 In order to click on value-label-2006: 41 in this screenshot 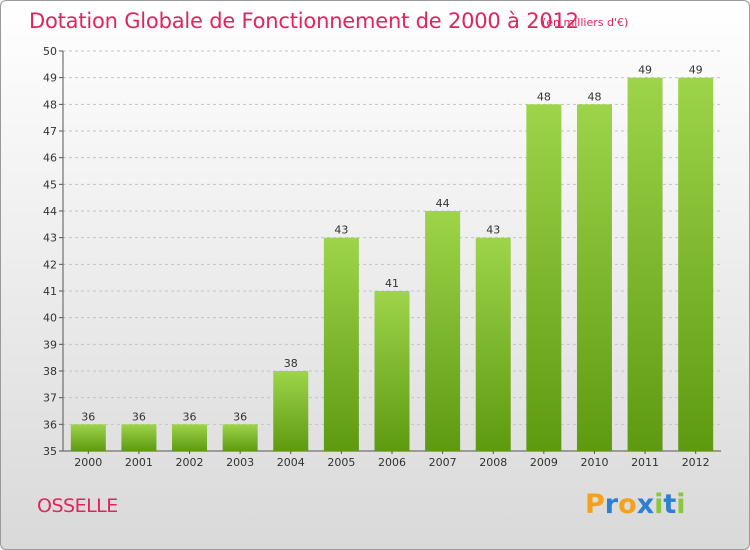, I will do `click(392, 283)`.